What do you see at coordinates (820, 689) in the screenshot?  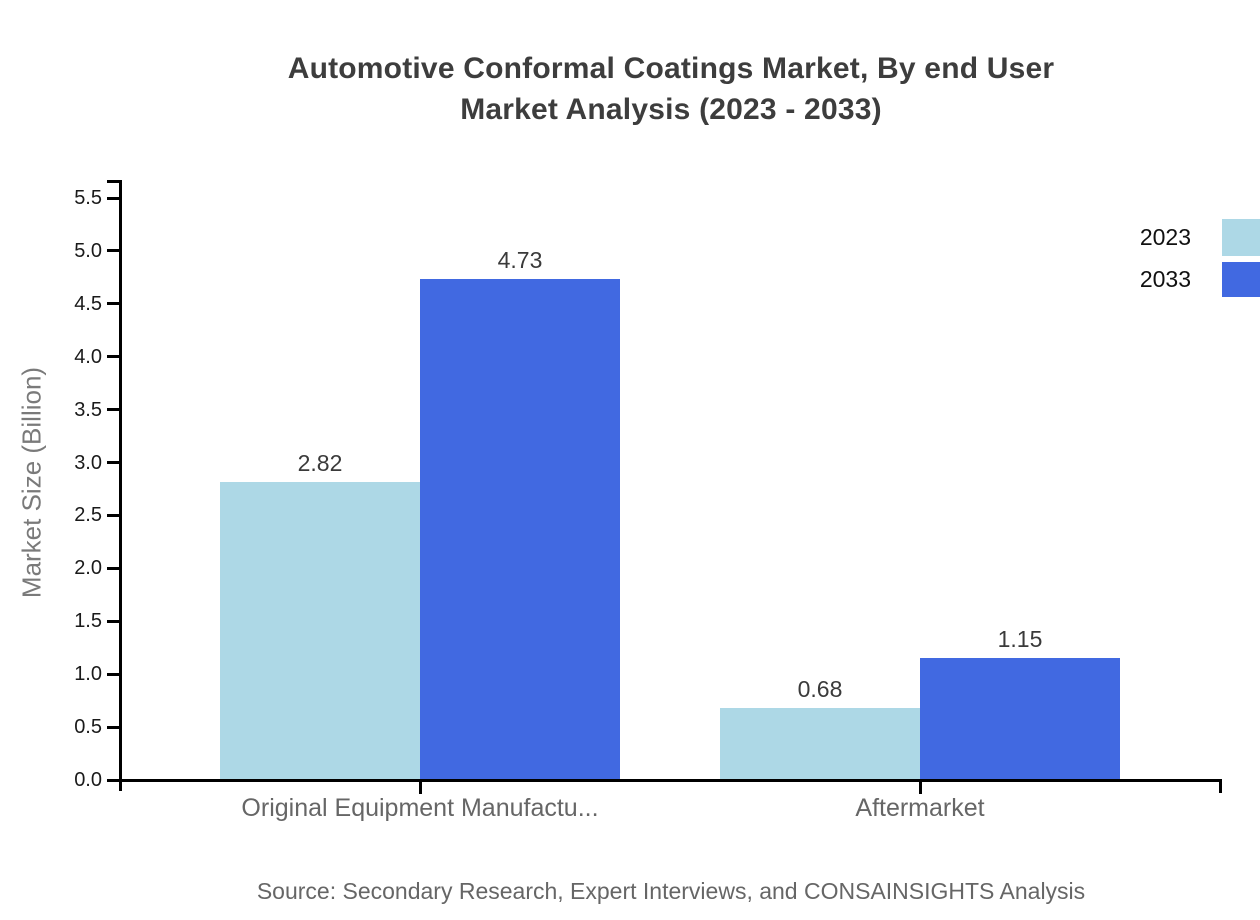 I see `bar-value-label: 0.68` at bounding box center [820, 689].